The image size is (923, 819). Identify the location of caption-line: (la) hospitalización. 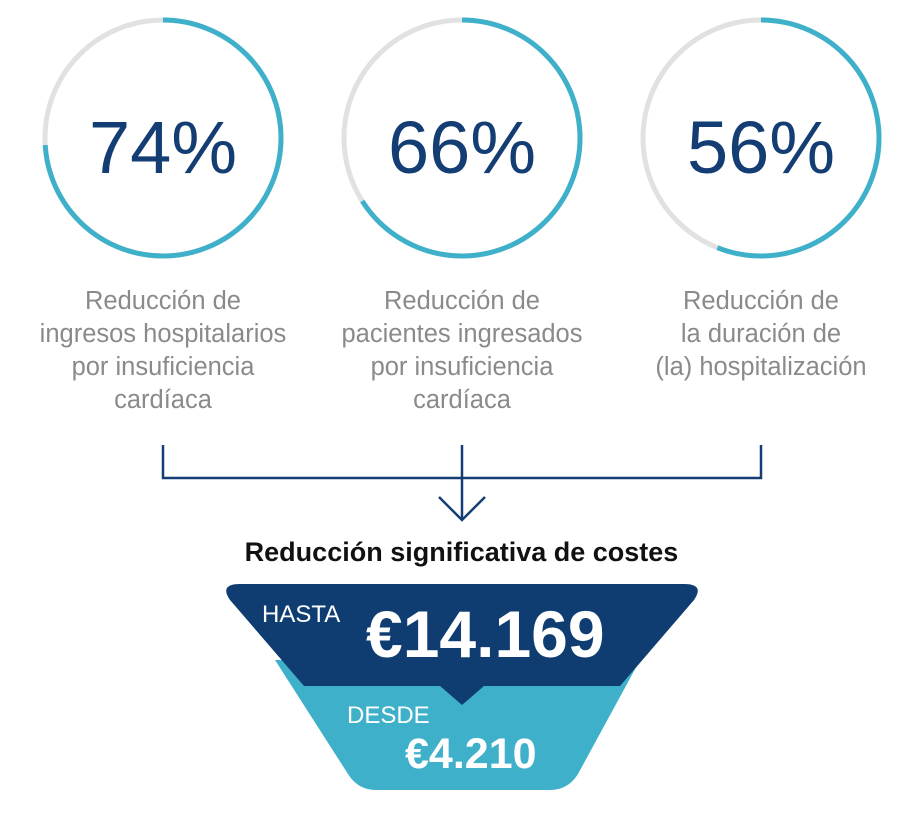
(761, 367).